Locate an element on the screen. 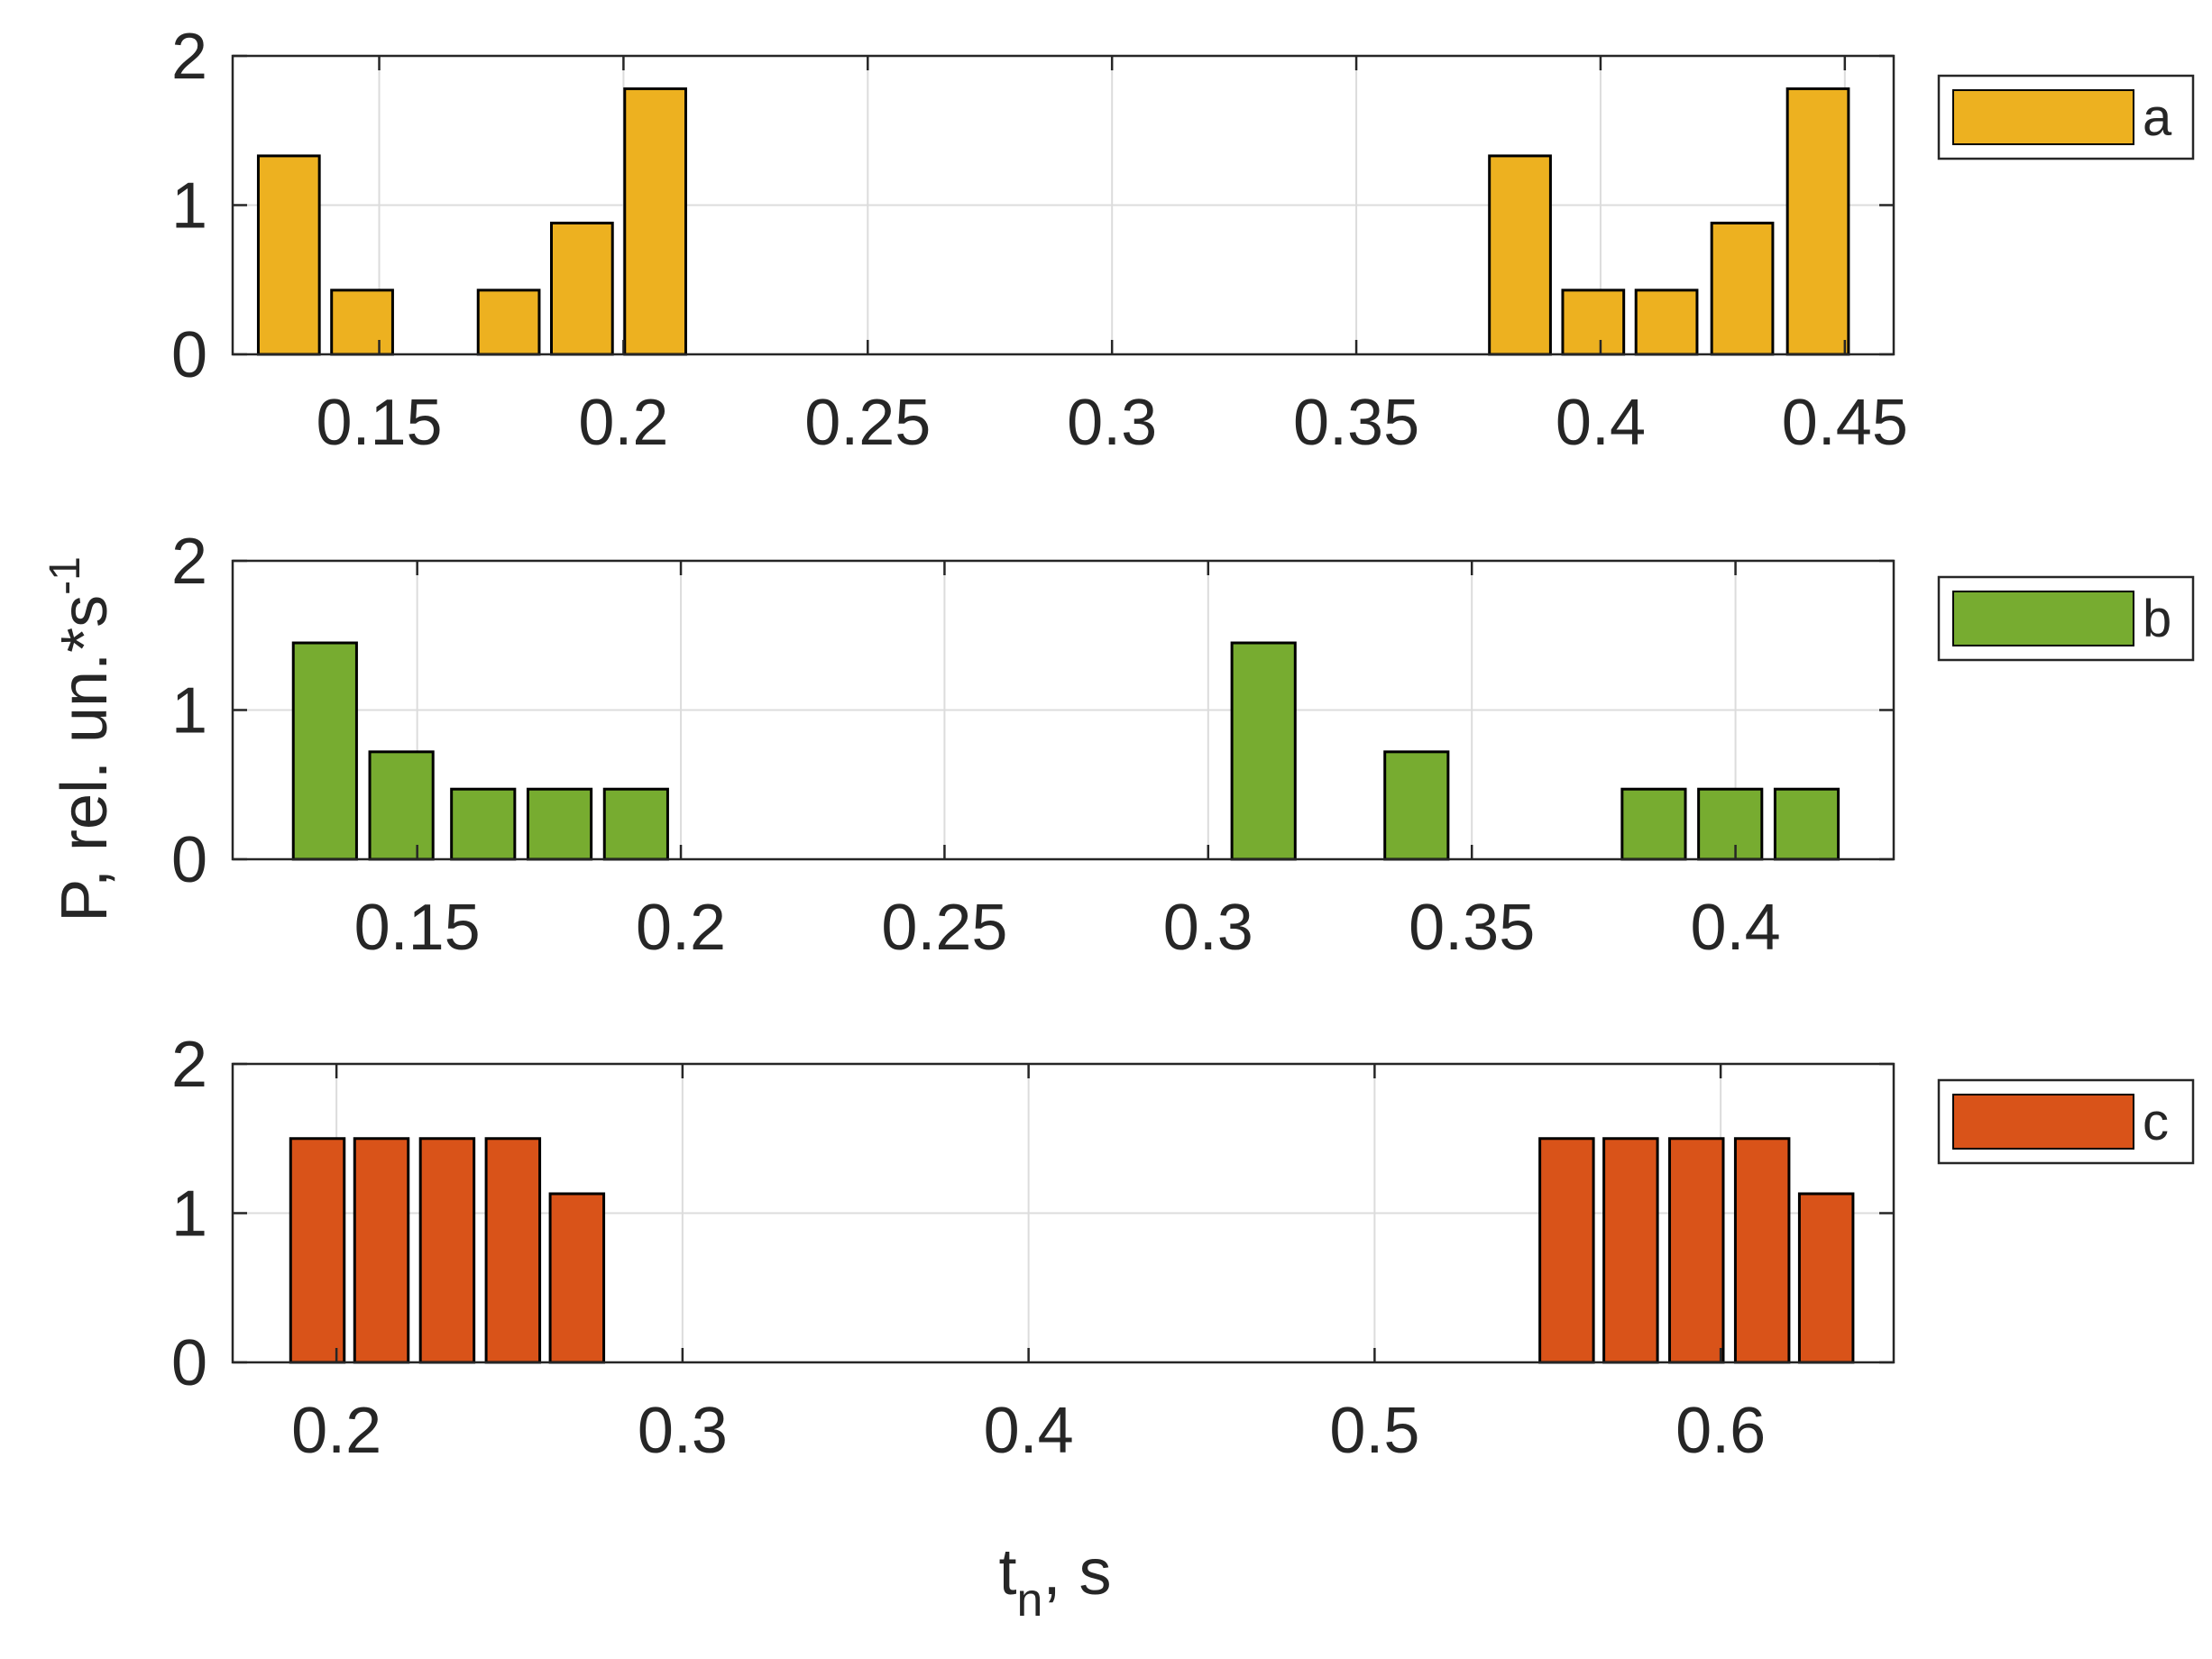 Image resolution: width=2212 pixels, height=1659 pixels. legend-a: a is located at coordinates (2066, 117).